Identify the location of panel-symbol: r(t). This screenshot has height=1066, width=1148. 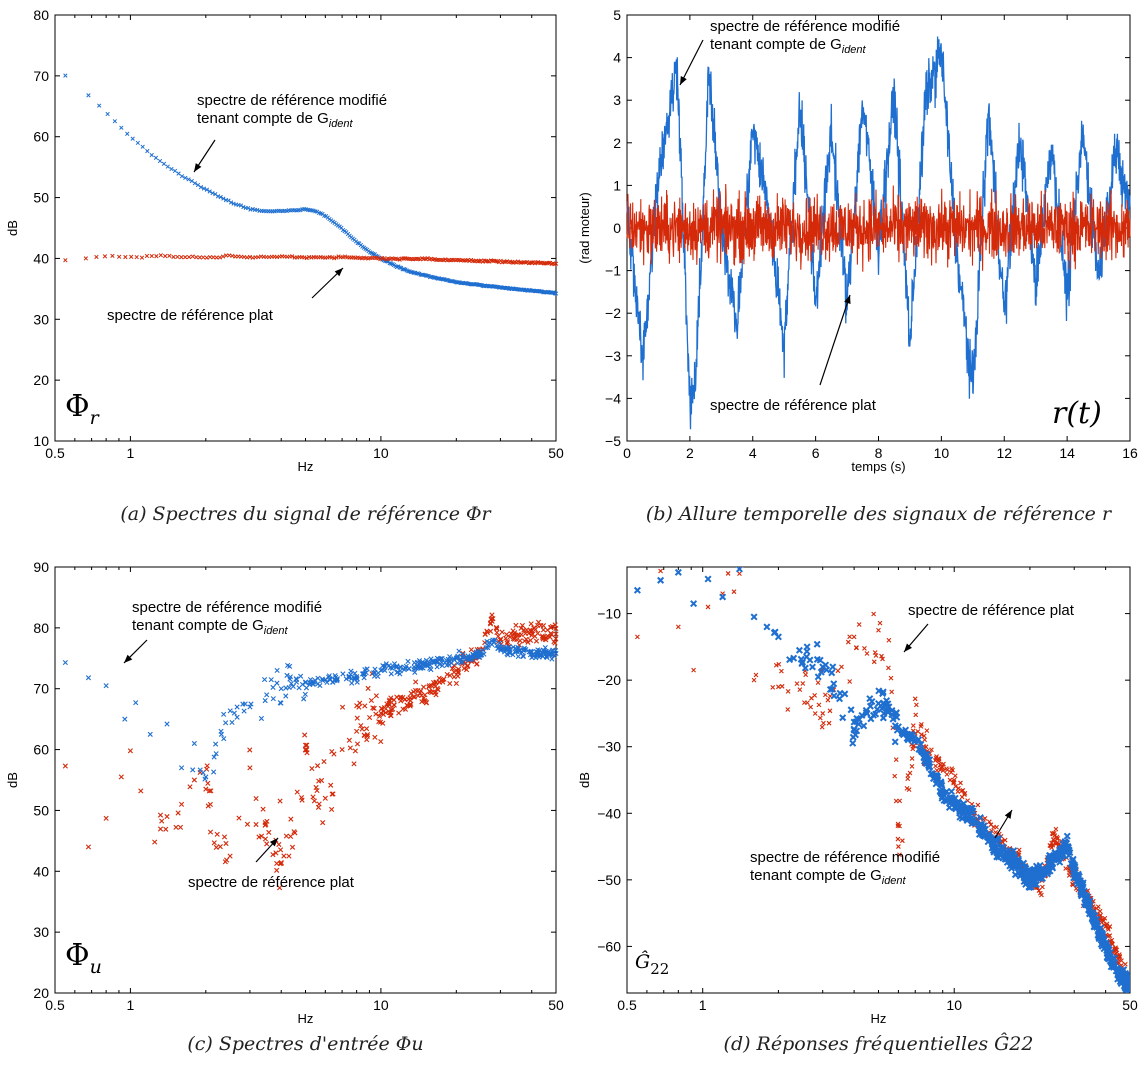
(1077, 413).